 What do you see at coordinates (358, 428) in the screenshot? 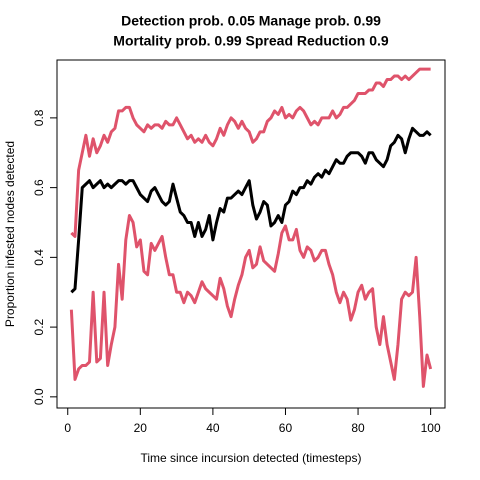
I see `x-tick-label: 80` at bounding box center [358, 428].